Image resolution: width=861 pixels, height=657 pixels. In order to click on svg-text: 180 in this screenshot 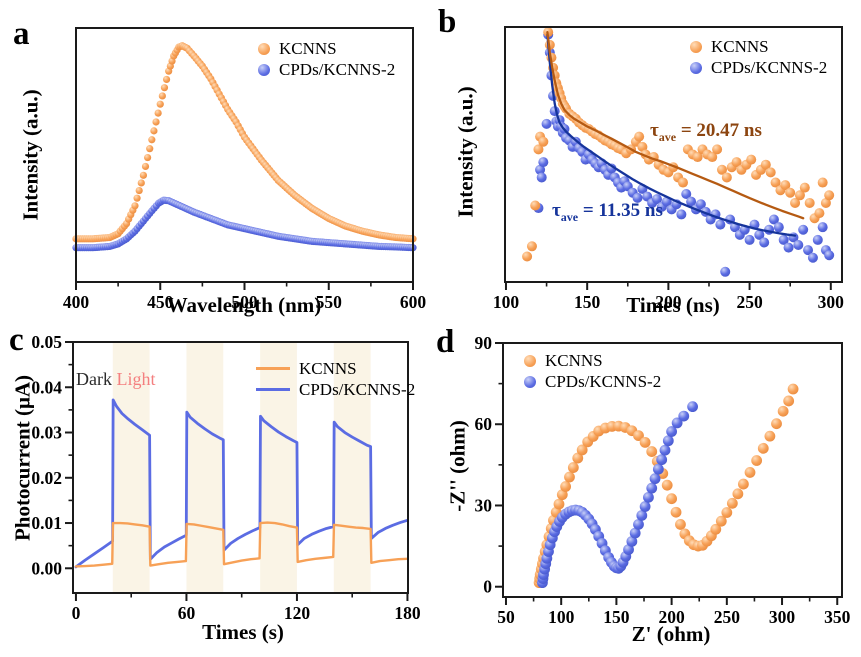, I will do `click(407, 613)`.